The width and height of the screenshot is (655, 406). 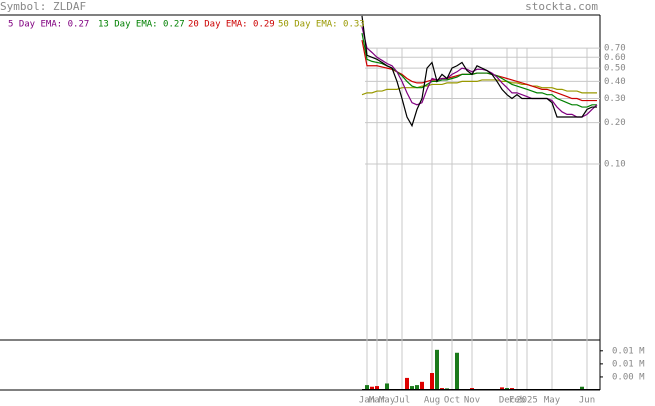 I want to click on y-tick-label: 0.60, so click(x=615, y=58).